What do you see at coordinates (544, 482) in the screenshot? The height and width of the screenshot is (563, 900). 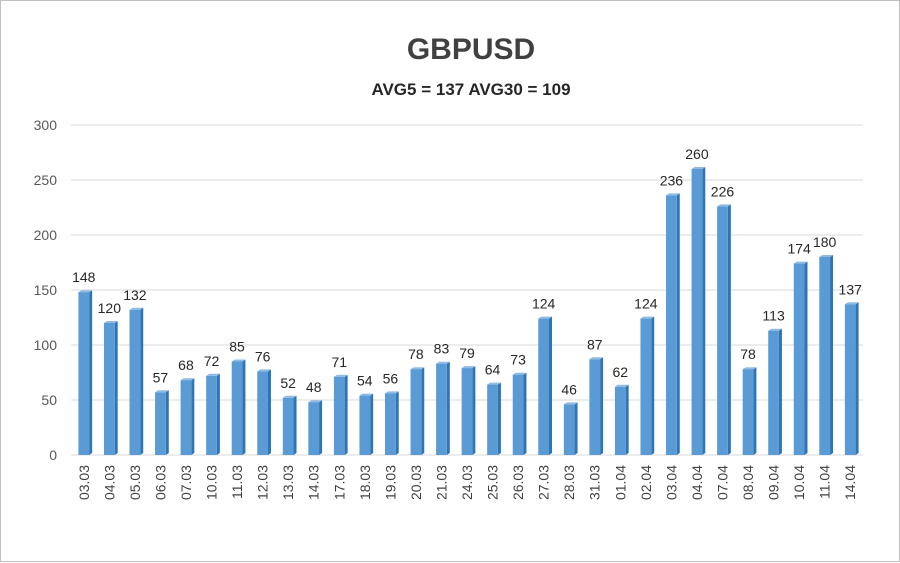 I see `x-tick-label: 27.03` at bounding box center [544, 482].